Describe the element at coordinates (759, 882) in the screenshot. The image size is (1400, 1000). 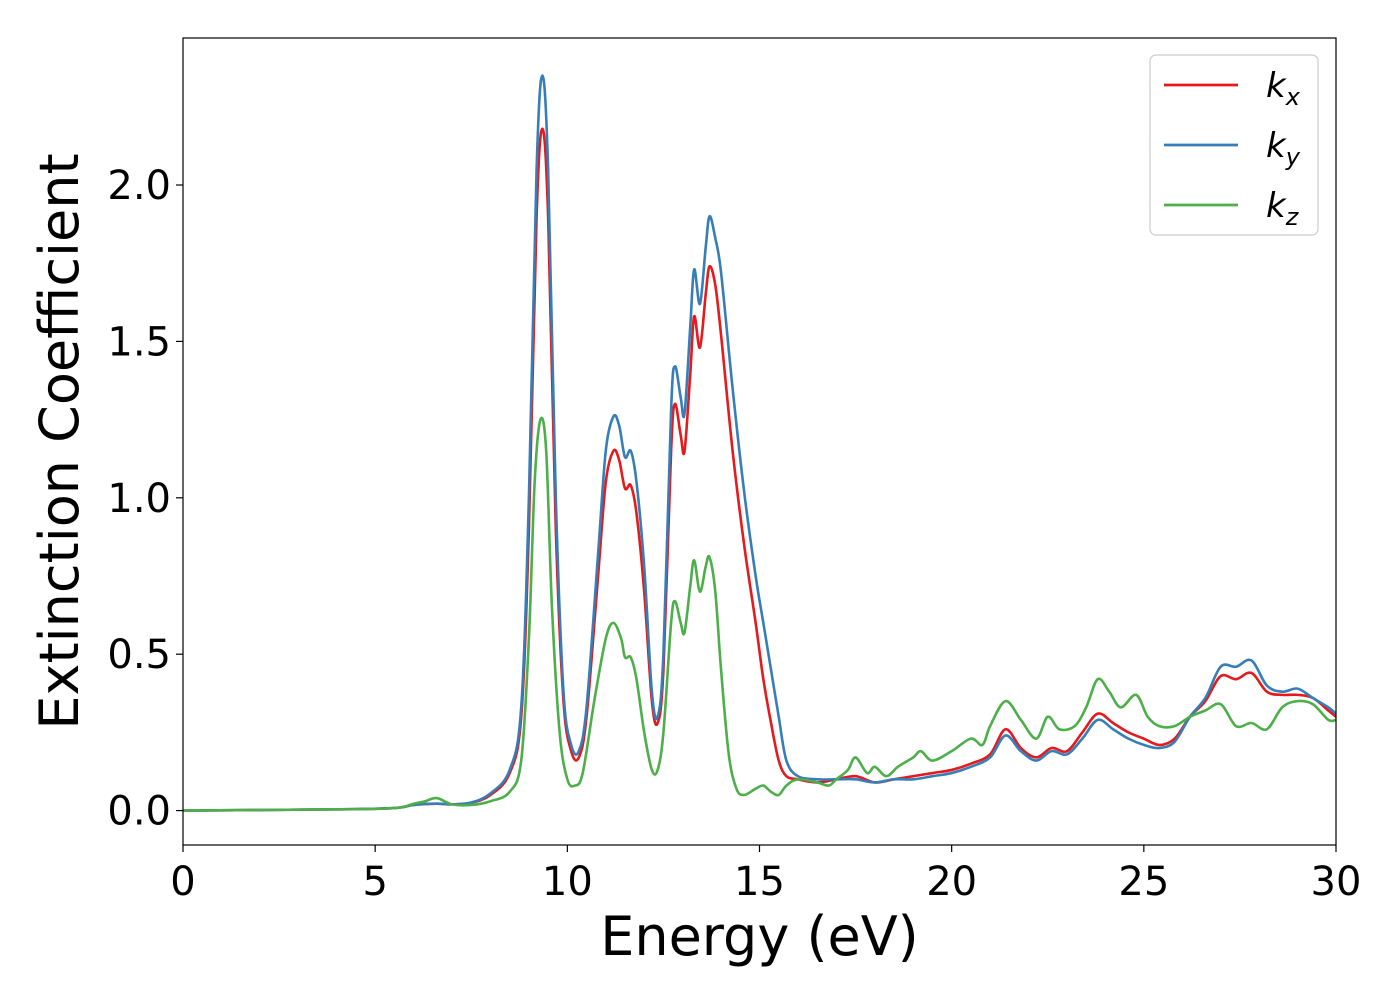
I see `x-tick-label: 15` at that location.